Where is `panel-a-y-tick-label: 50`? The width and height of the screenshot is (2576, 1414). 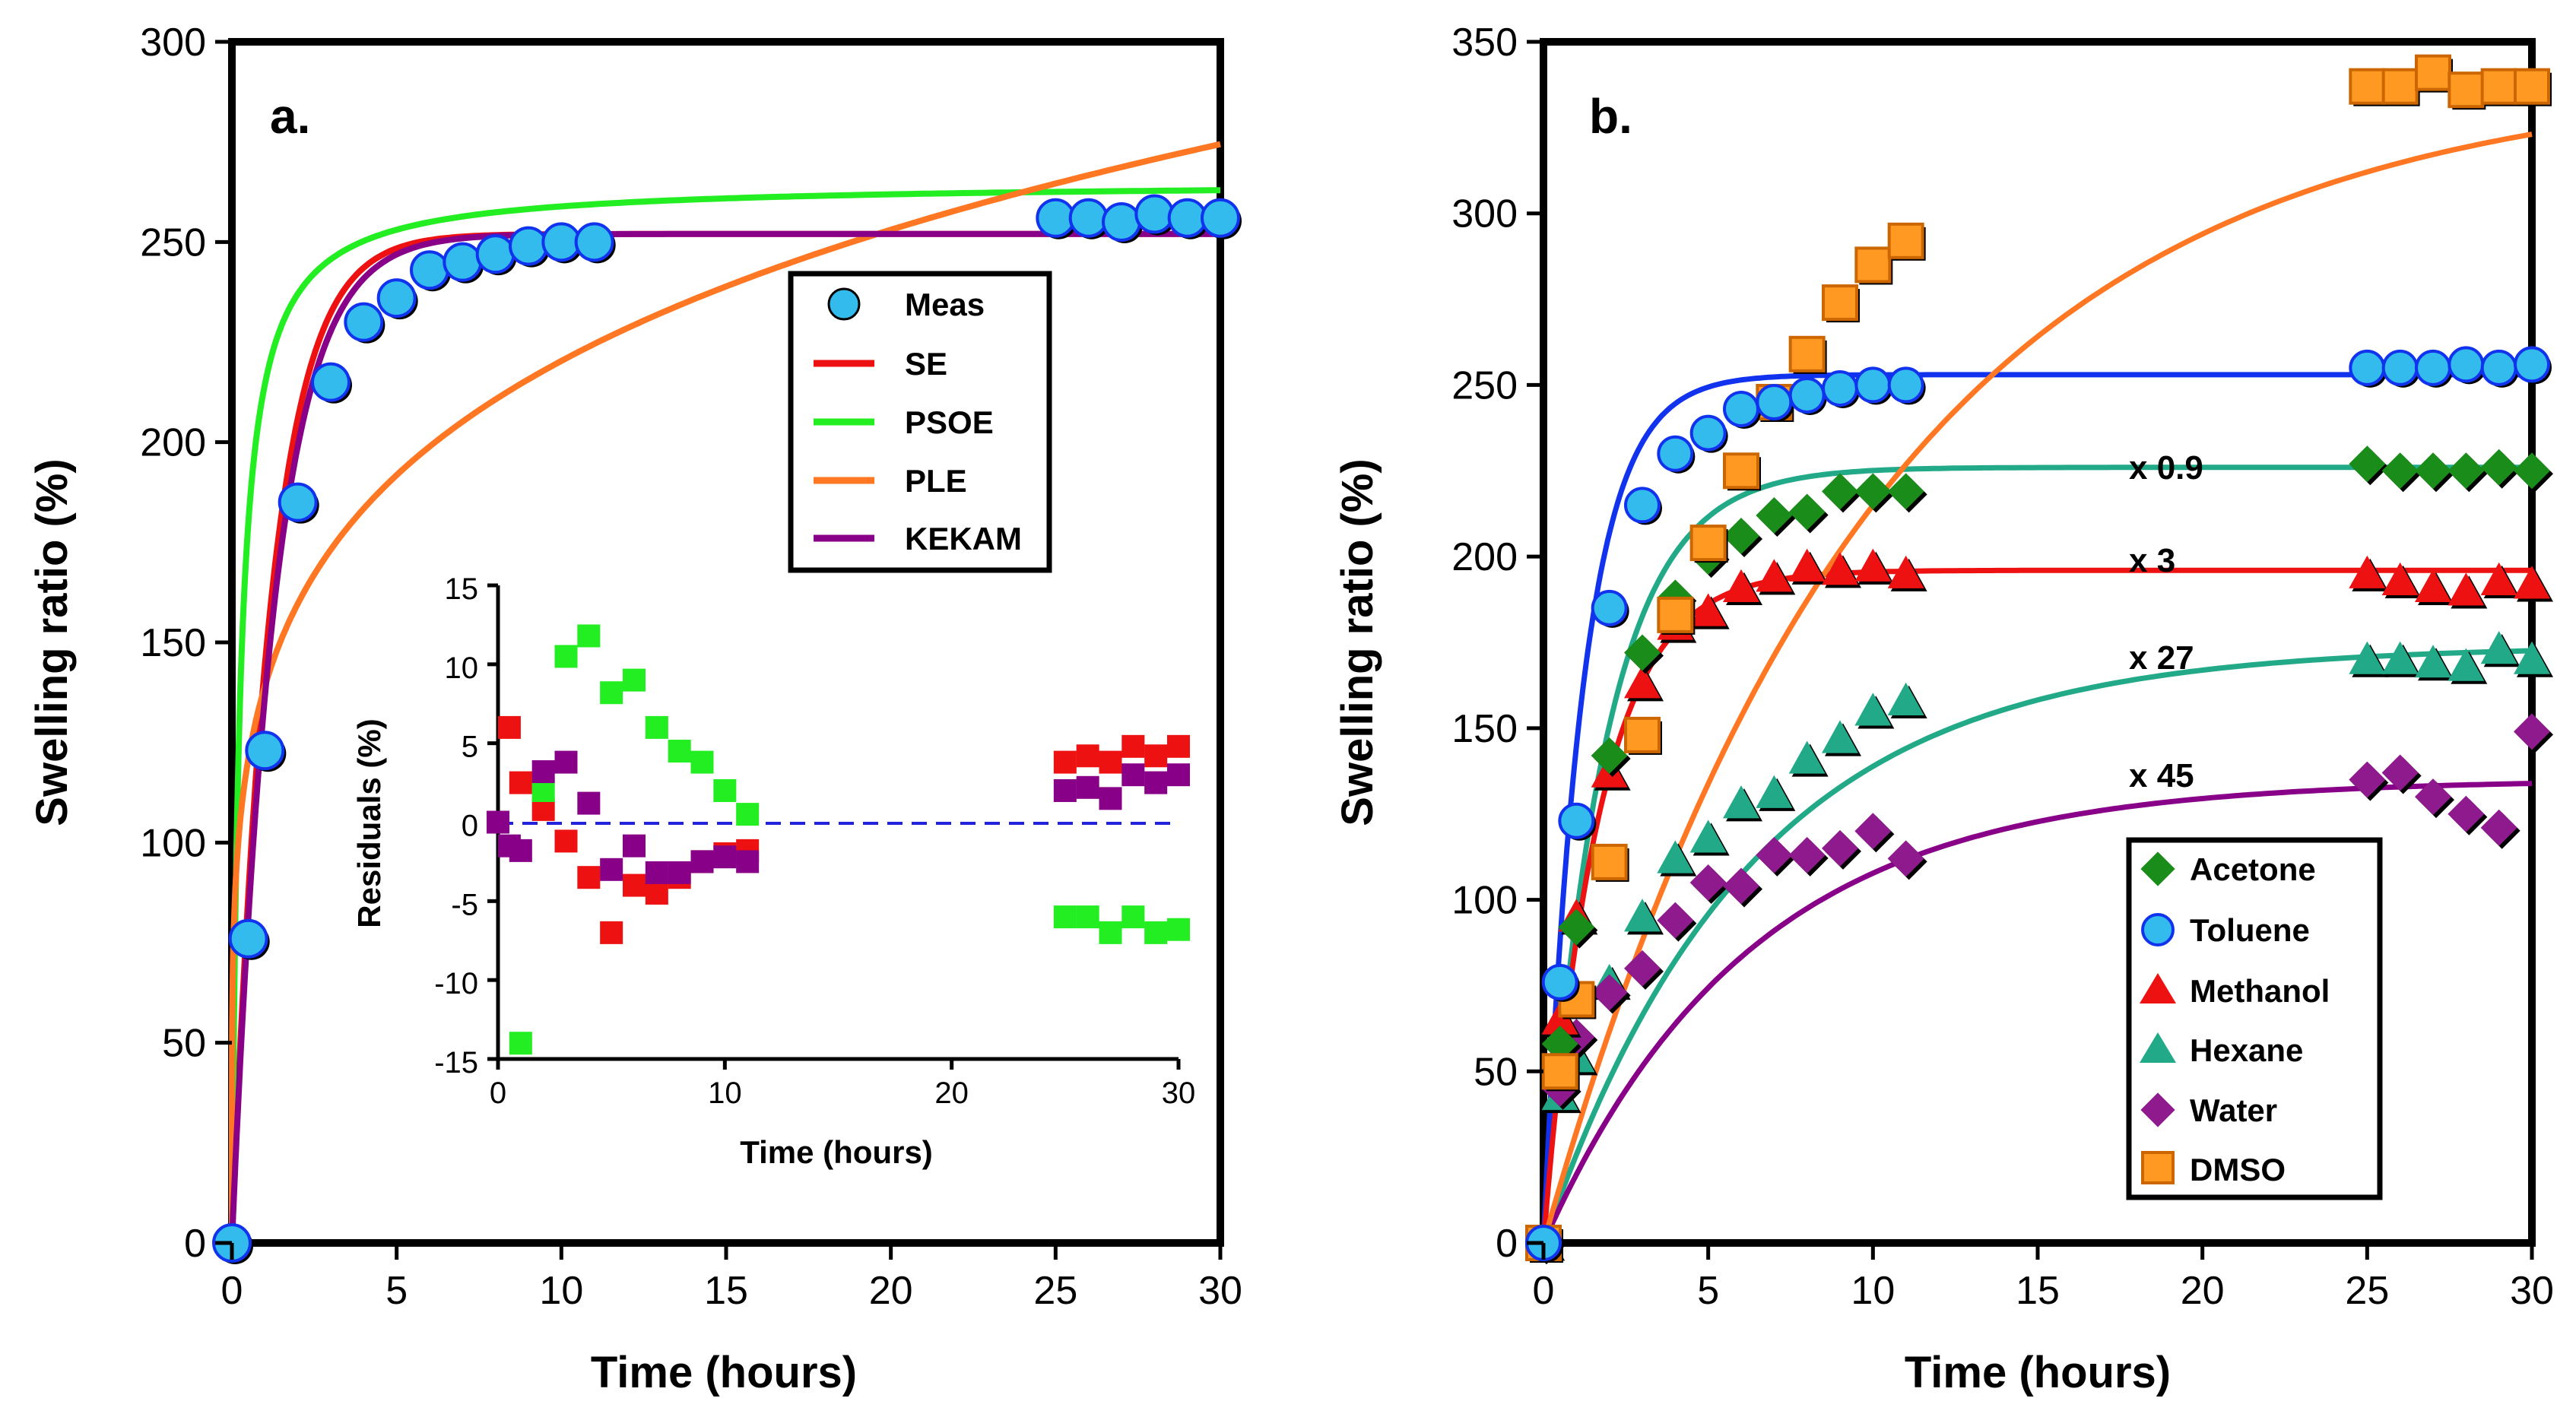
panel-a-y-tick-label: 50 is located at coordinates (184, 1044).